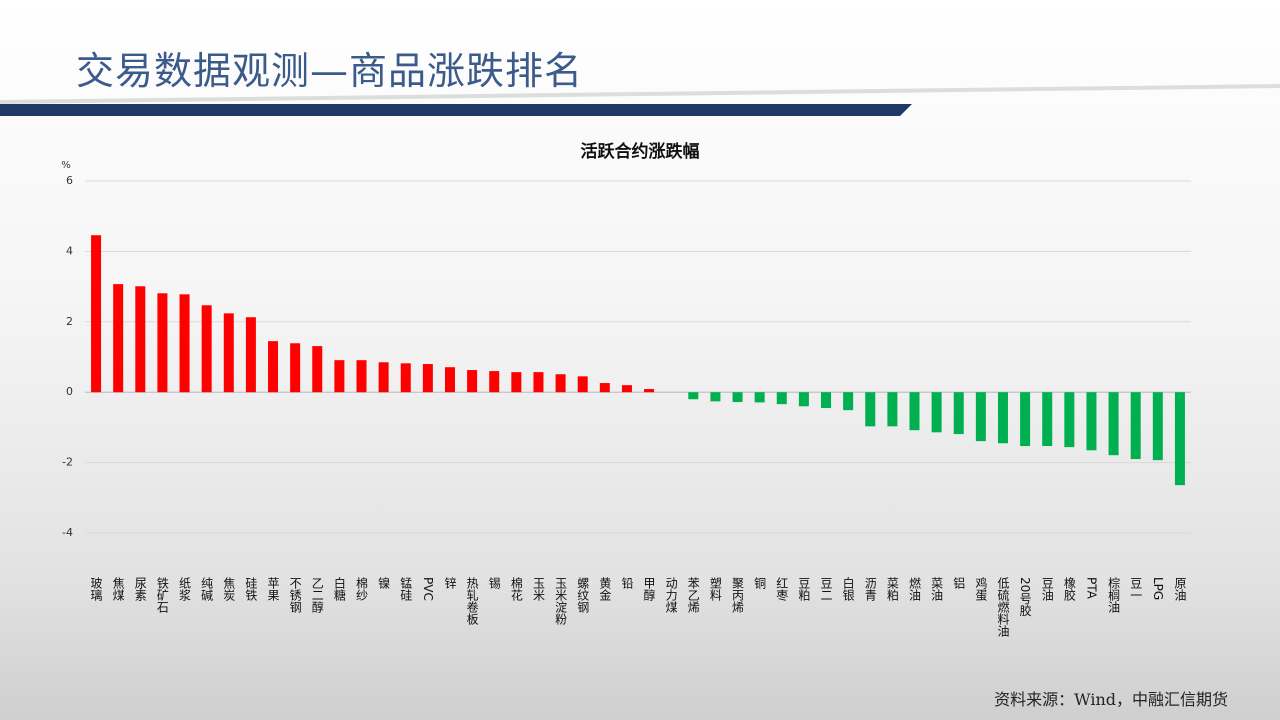 This screenshot has width=1280, height=720. I want to click on x-tick-label: 锰硅, so click(405, 589).